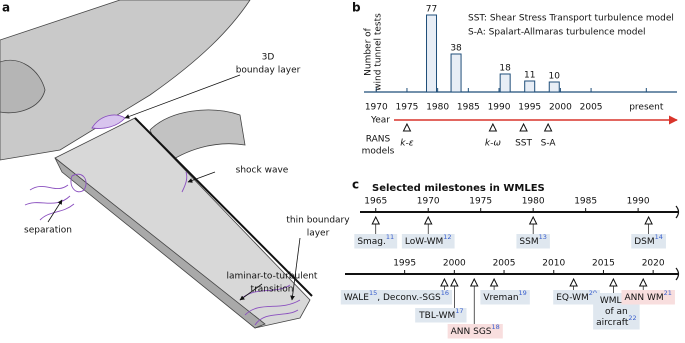 Image resolution: width=685 pixels, height=343 pixels. I want to click on panel-title: Selected milestones in WMLES, so click(458, 188).